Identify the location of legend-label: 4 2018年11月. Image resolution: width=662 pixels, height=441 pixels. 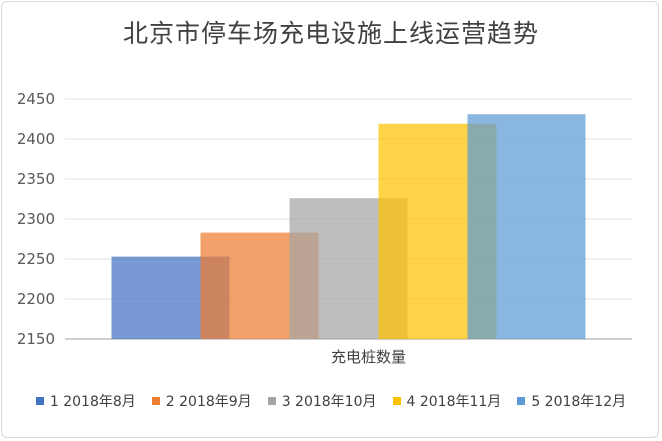
(454, 402).